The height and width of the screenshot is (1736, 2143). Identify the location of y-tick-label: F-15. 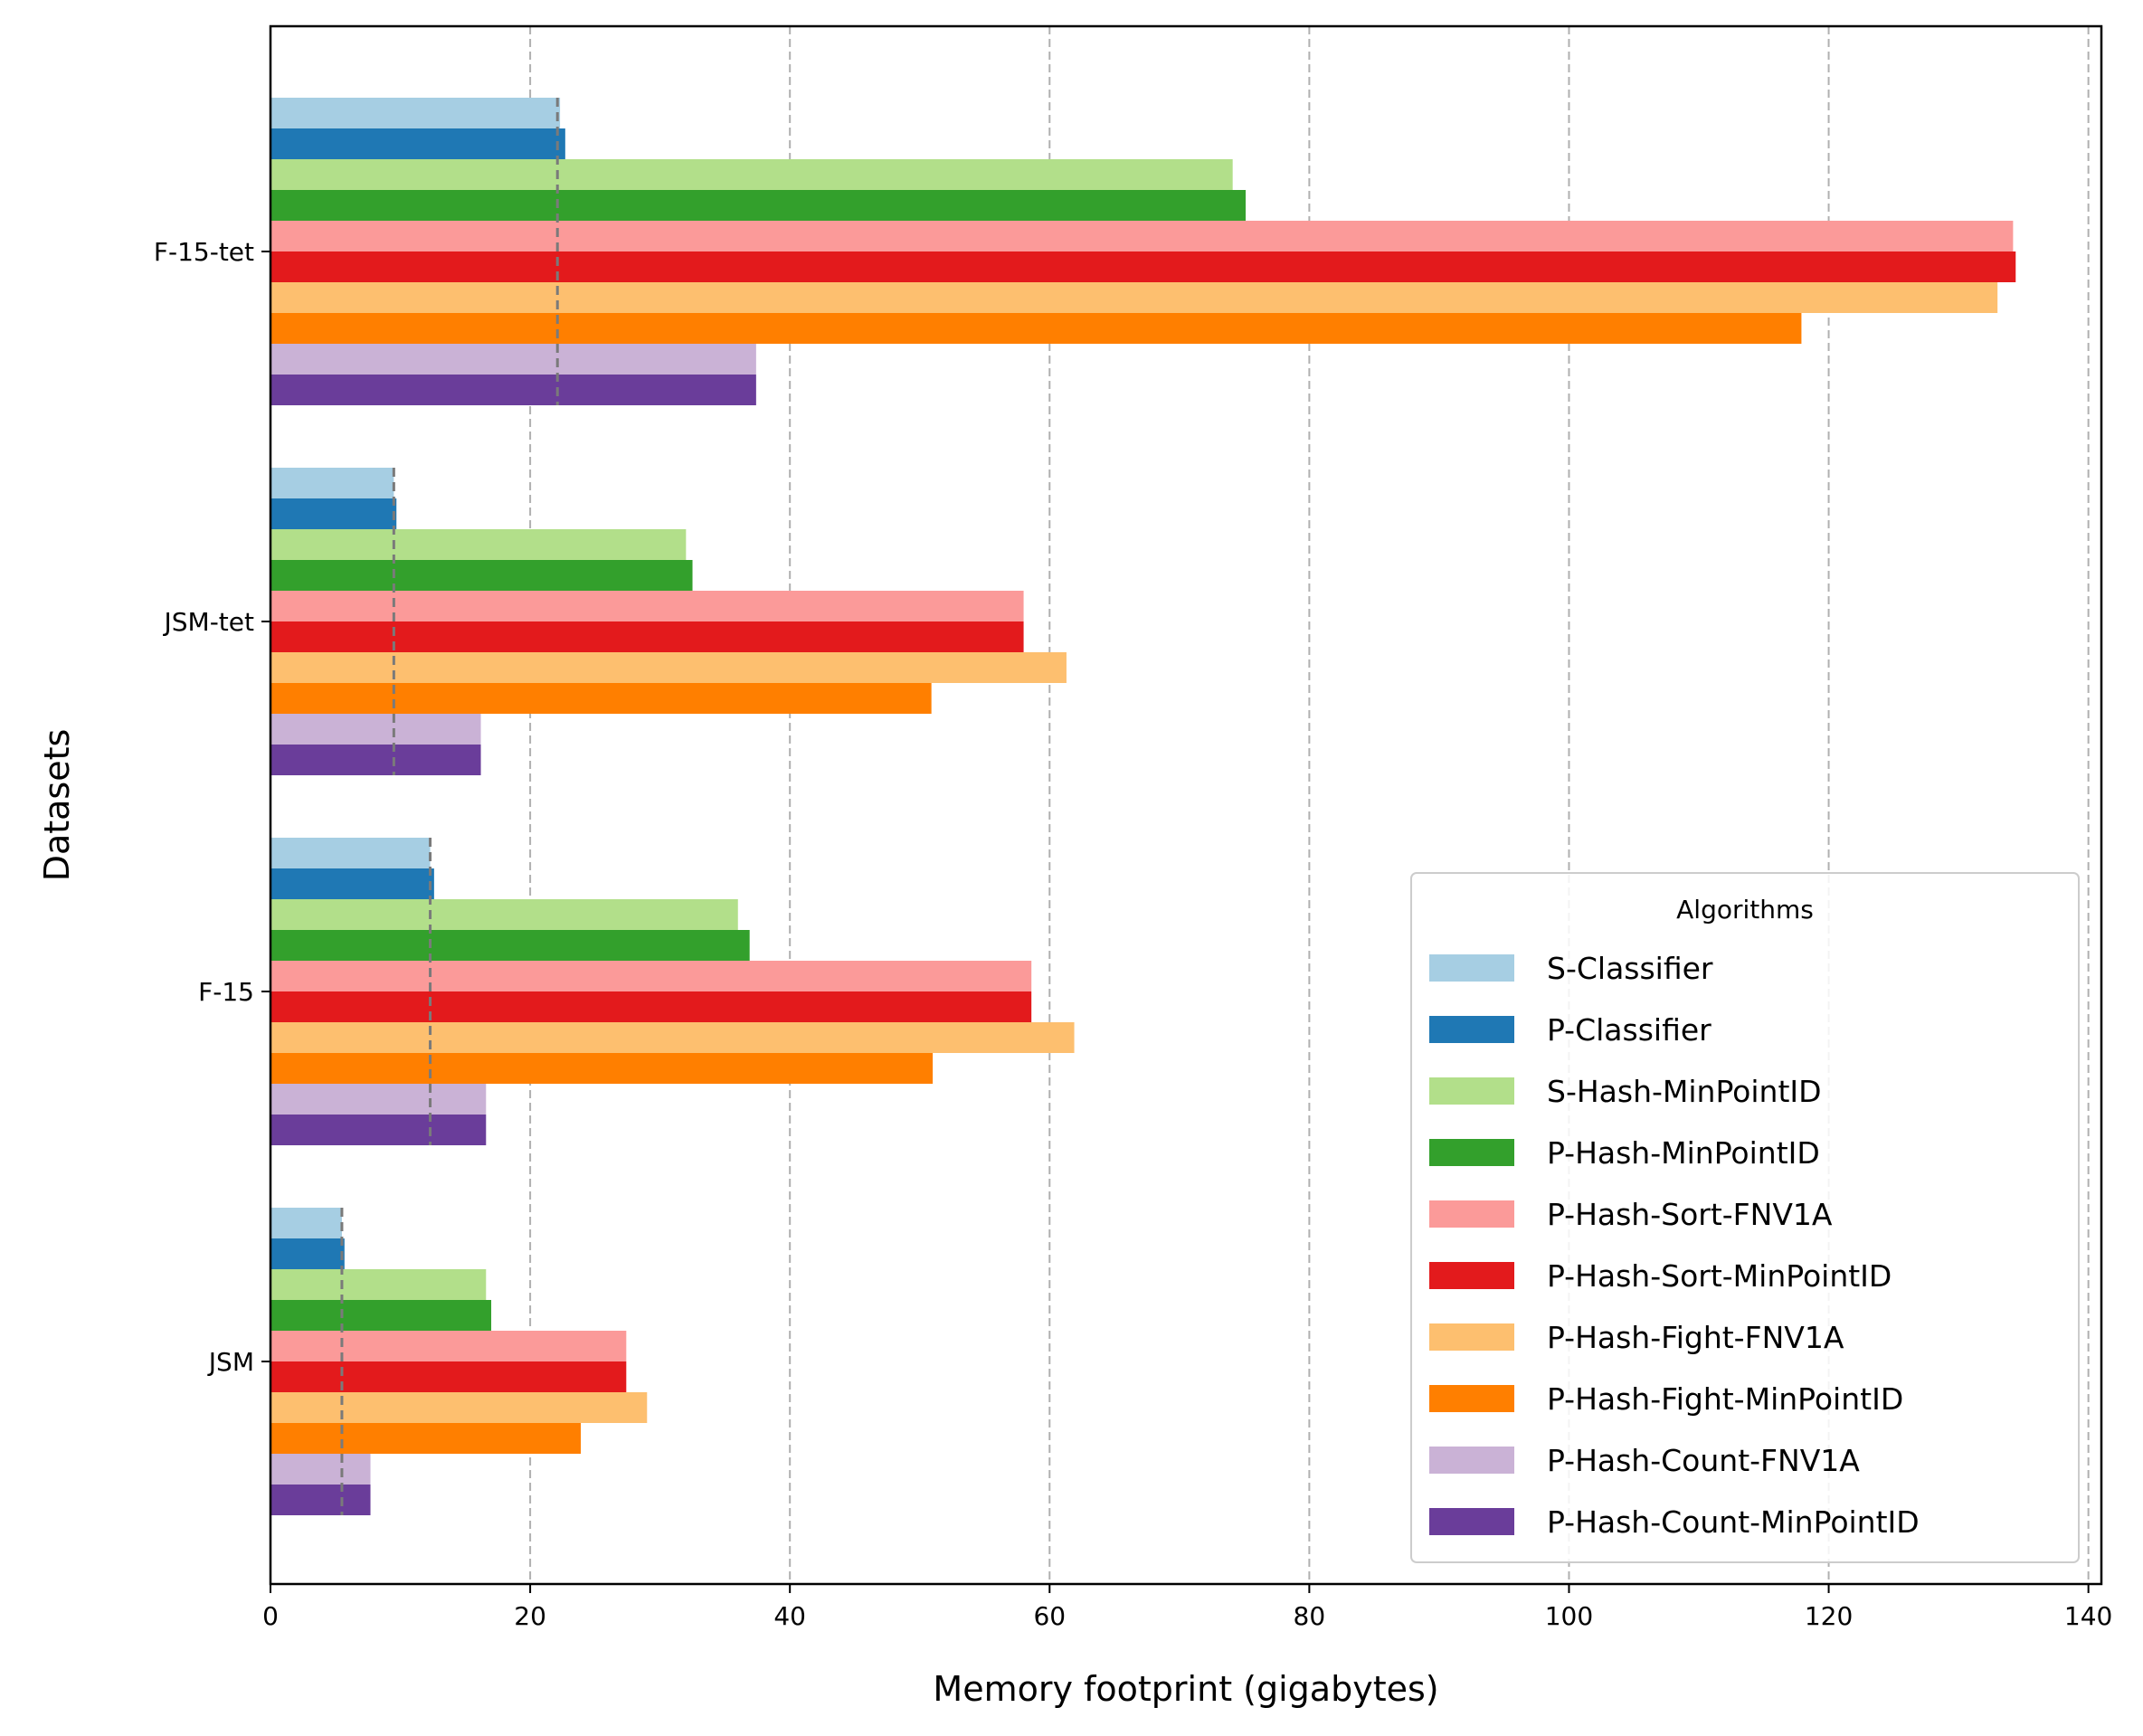
(226, 992).